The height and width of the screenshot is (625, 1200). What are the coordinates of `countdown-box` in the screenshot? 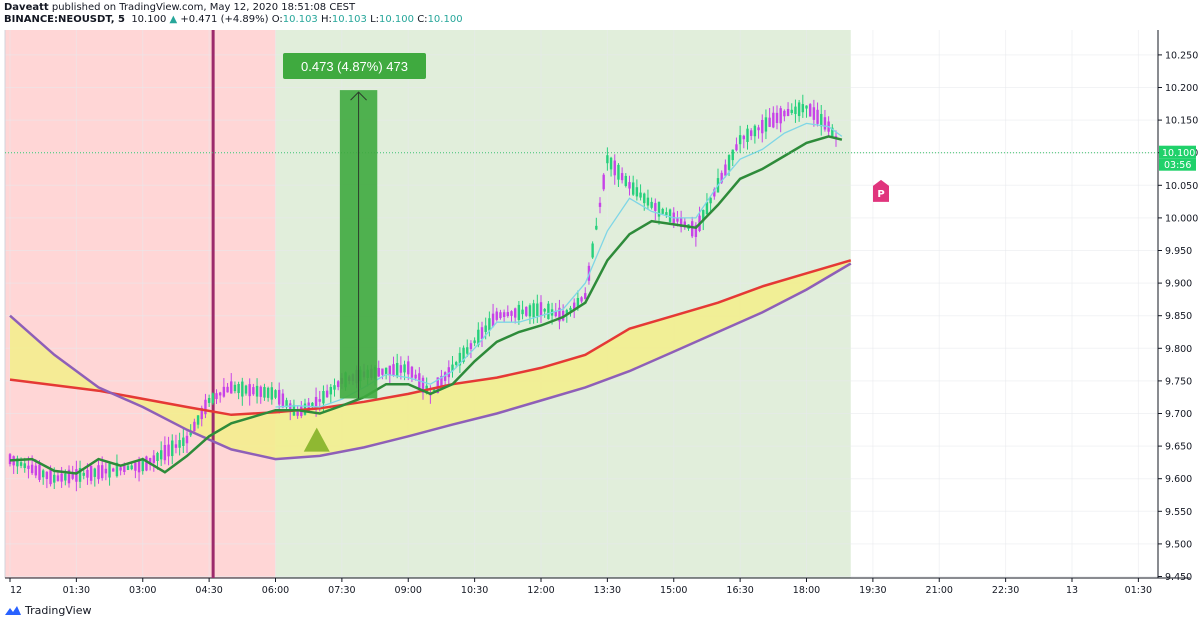 It's located at (1177, 164).